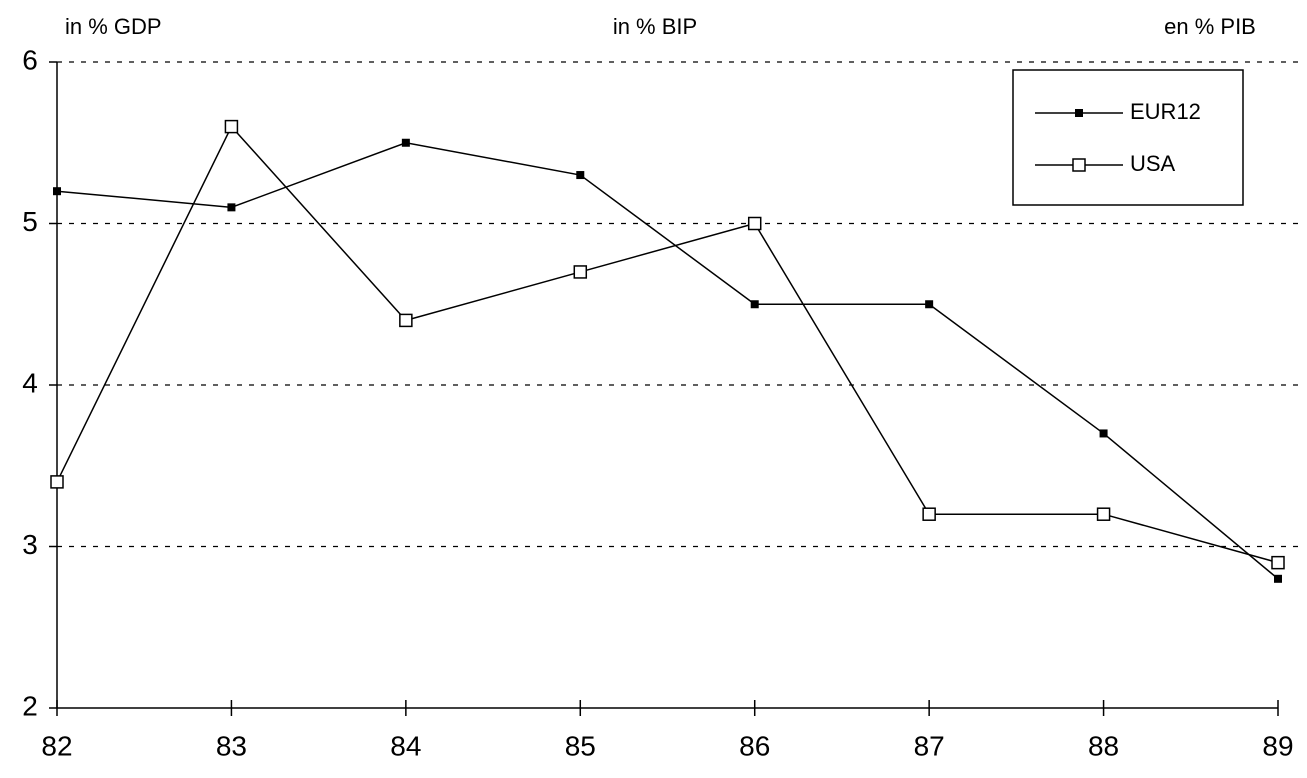 The width and height of the screenshot is (1307, 778). I want to click on y-tick-label: 6, so click(30, 59).